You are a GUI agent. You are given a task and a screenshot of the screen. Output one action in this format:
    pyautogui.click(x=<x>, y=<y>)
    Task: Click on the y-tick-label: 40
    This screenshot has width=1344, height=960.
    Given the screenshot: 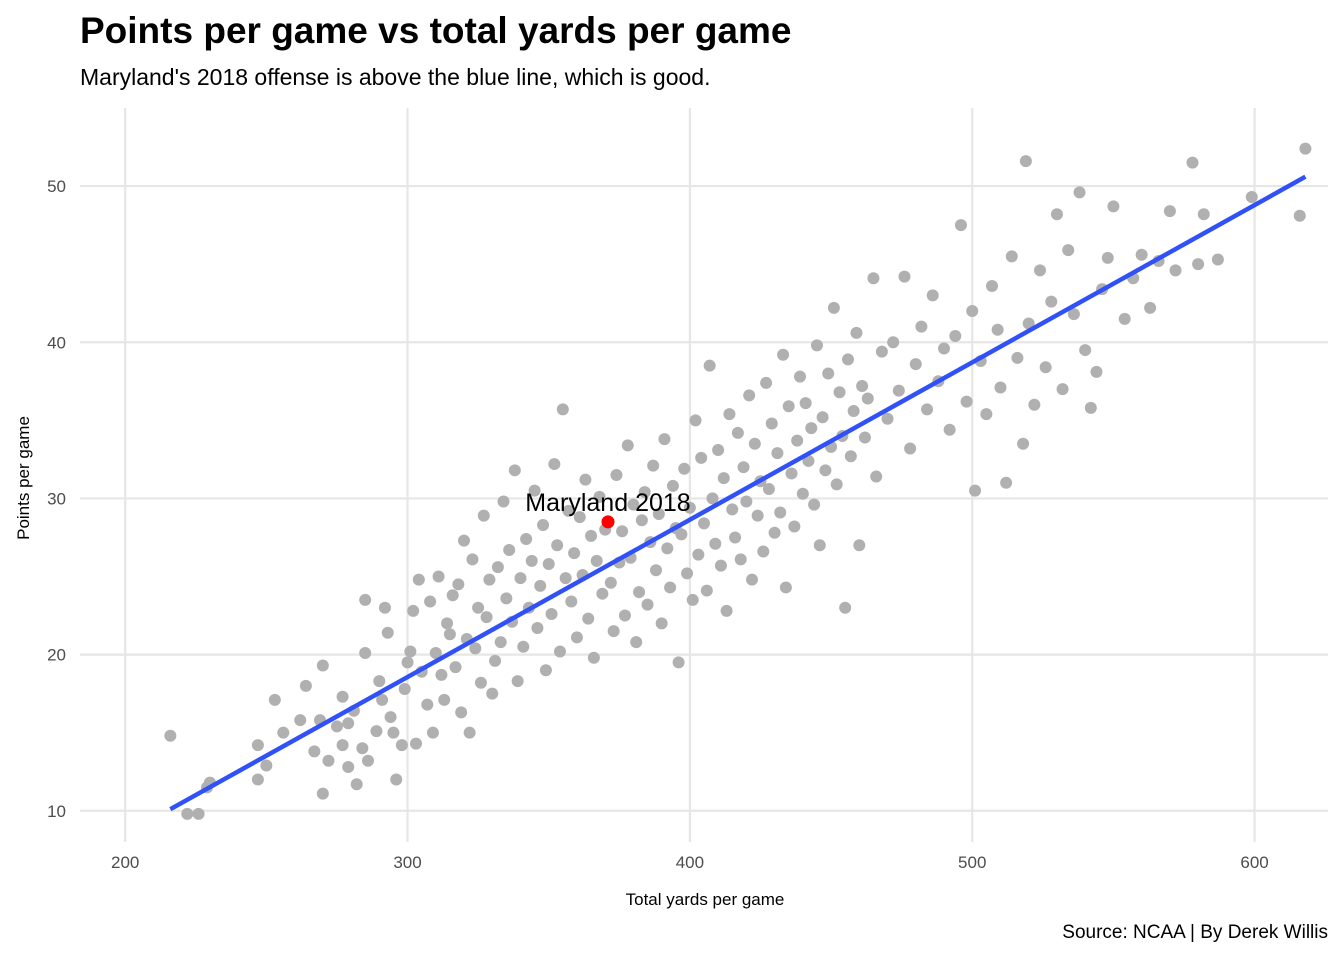 What is the action you would take?
    pyautogui.click(x=56, y=342)
    